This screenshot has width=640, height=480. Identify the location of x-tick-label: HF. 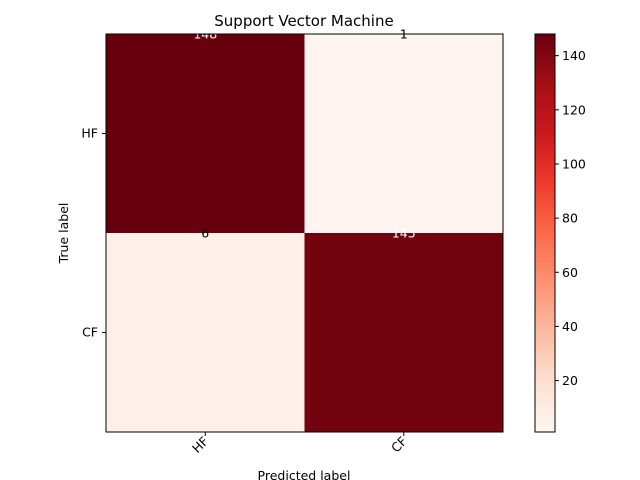
(200, 445).